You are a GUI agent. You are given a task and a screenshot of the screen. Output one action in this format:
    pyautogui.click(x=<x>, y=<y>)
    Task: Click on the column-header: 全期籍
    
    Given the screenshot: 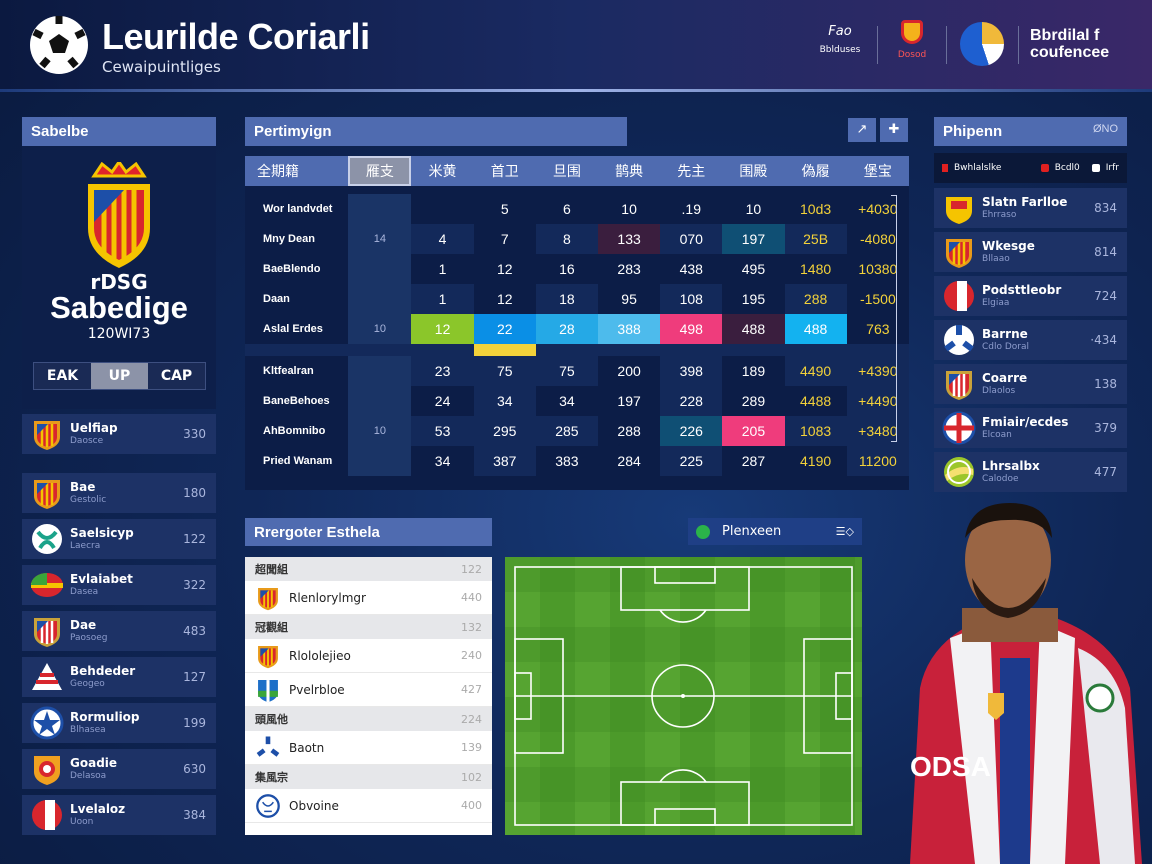 What is the action you would take?
    pyautogui.click(x=297, y=171)
    